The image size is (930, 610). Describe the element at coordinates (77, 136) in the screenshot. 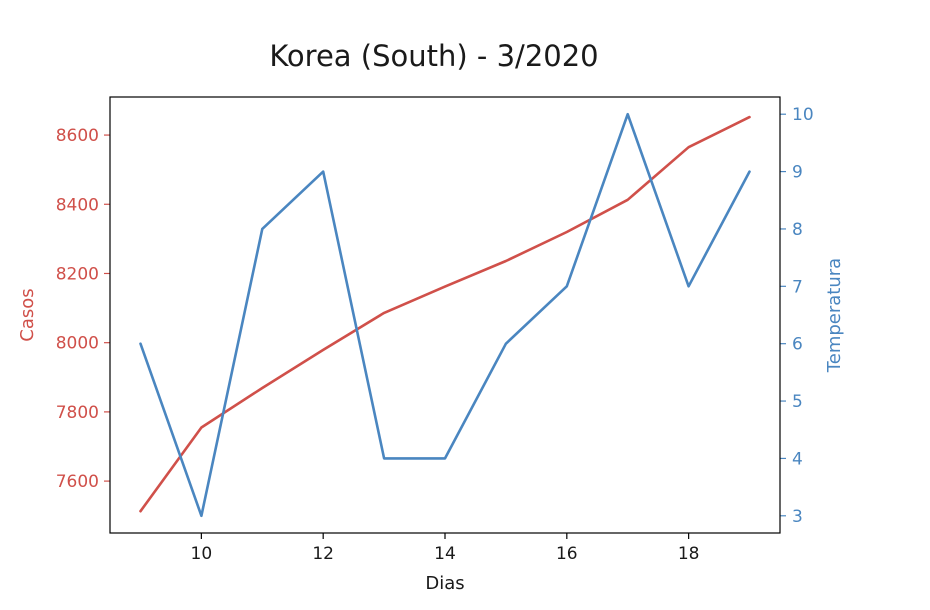

I see `left-tick-label: 8600` at that location.